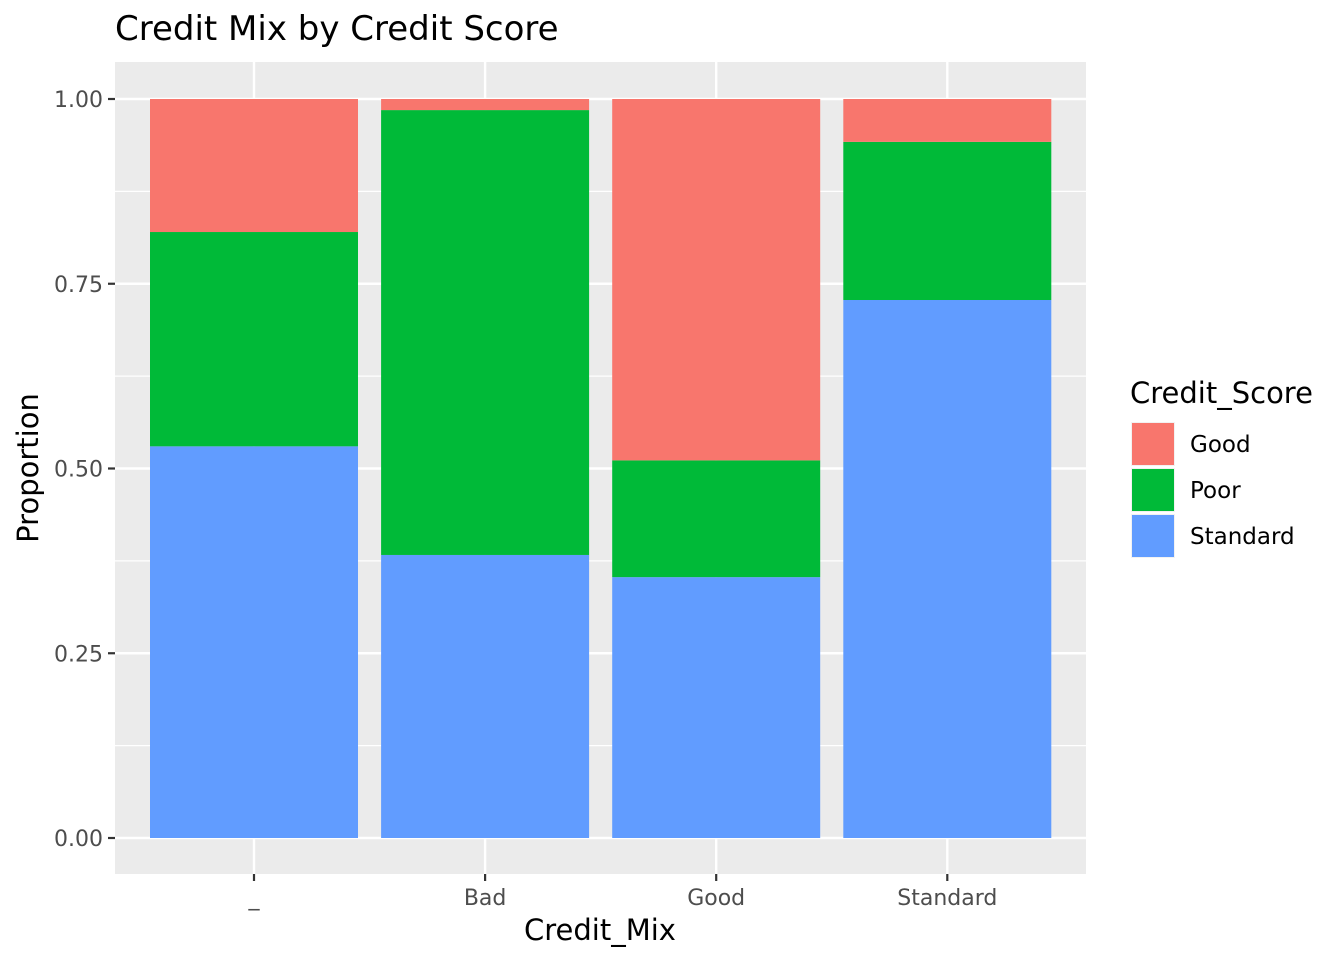 The width and height of the screenshot is (1344, 960). I want to click on legend-label-standard: Standard, so click(1242, 537).